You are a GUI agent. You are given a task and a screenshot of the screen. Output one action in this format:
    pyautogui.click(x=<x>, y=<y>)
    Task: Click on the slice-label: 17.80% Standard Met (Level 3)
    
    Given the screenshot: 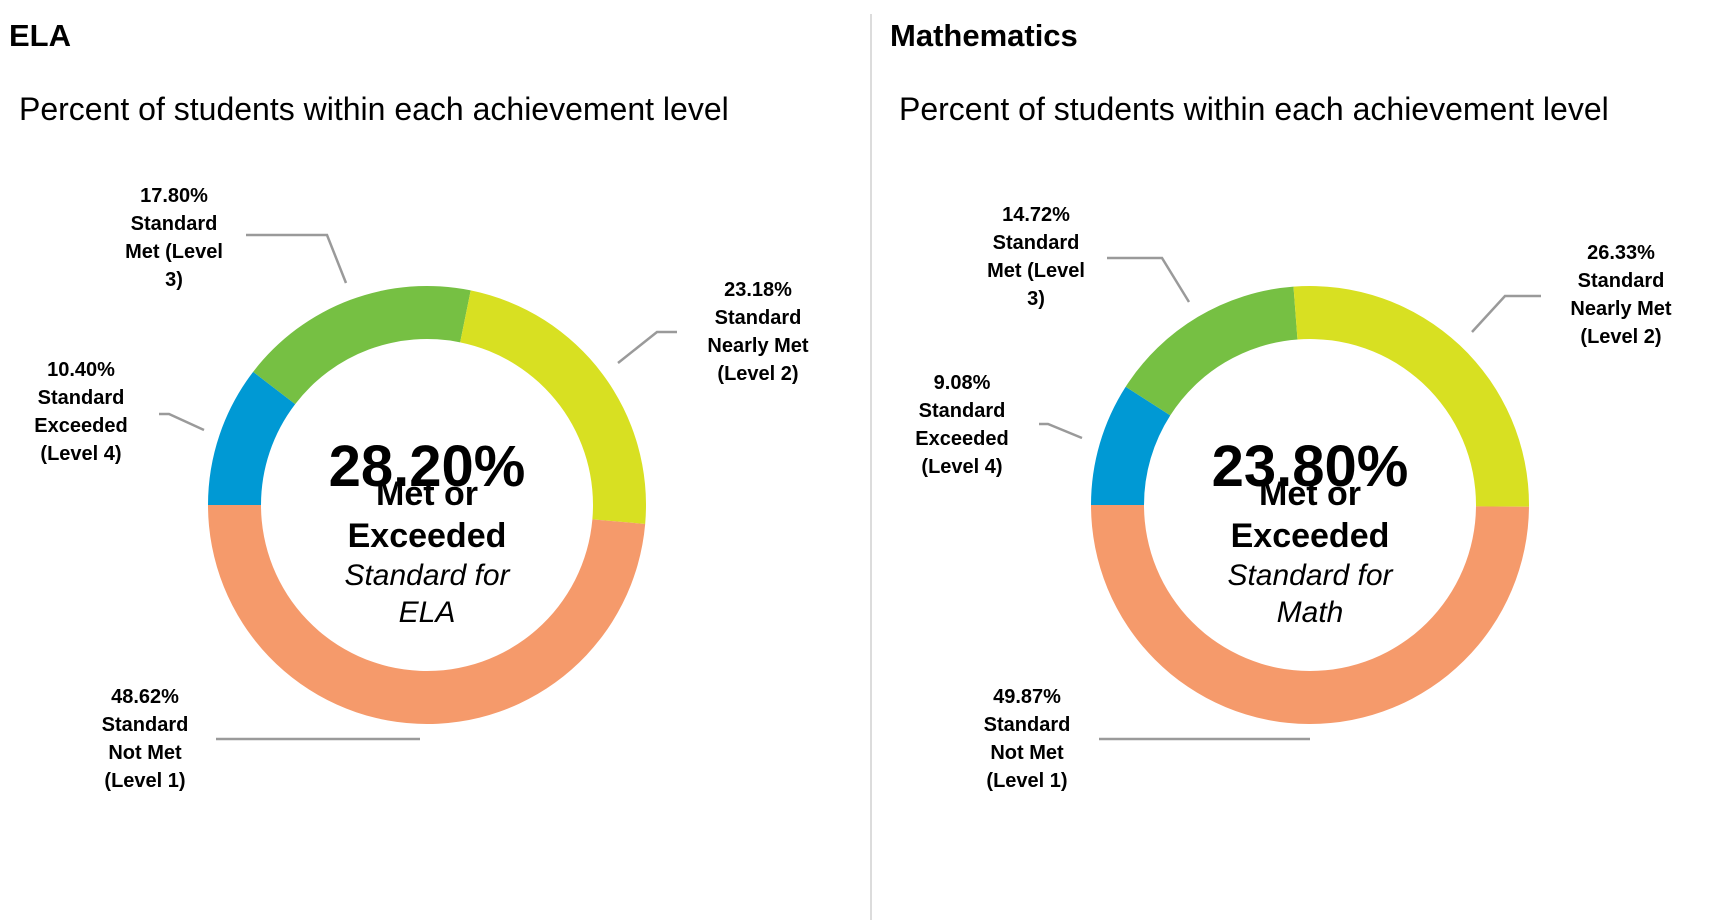 What is the action you would take?
    pyautogui.click(x=174, y=238)
    